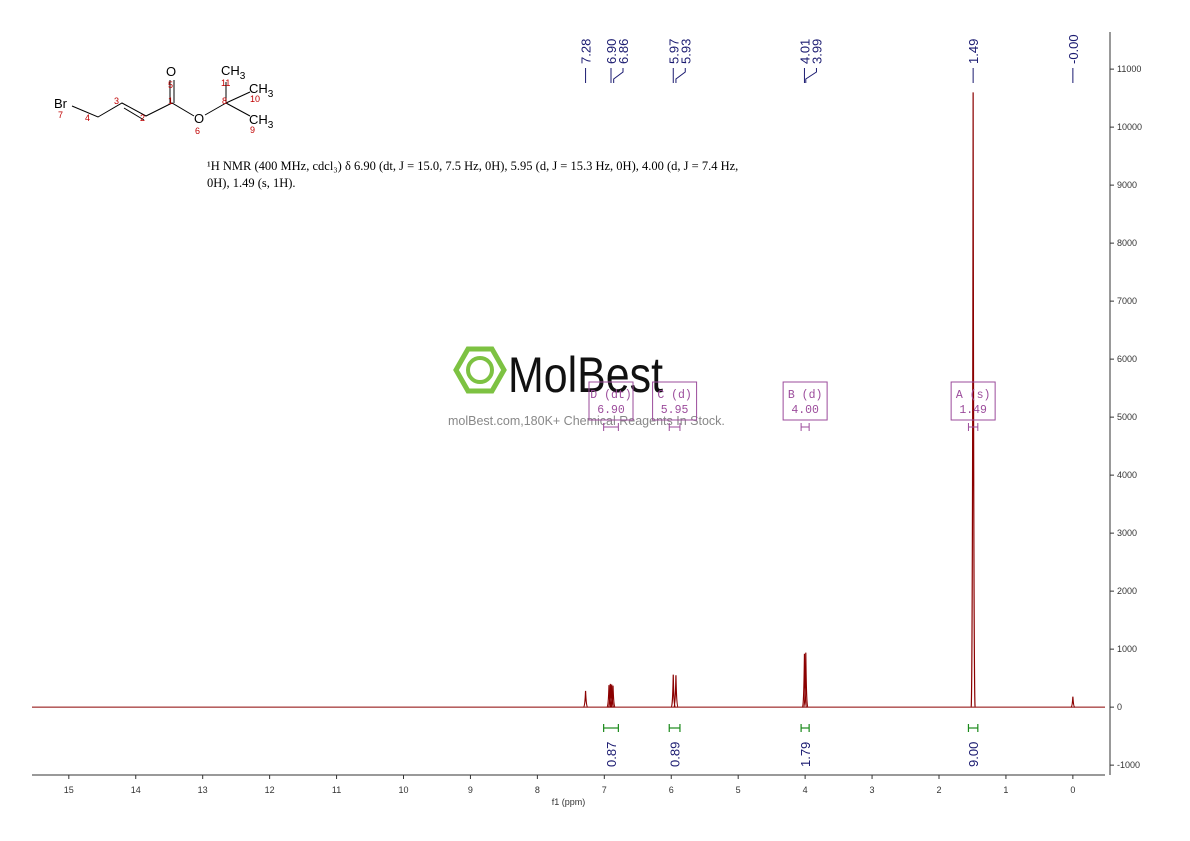 This screenshot has height=841, width=1190. I want to click on atom-number: 7, so click(60, 115).